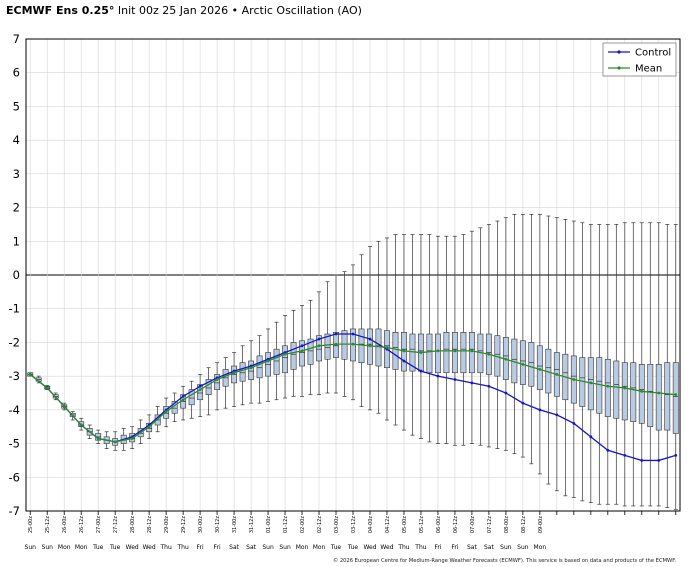  What do you see at coordinates (14, 410) in the screenshot?
I see `y-tick-label: -4` at bounding box center [14, 410].